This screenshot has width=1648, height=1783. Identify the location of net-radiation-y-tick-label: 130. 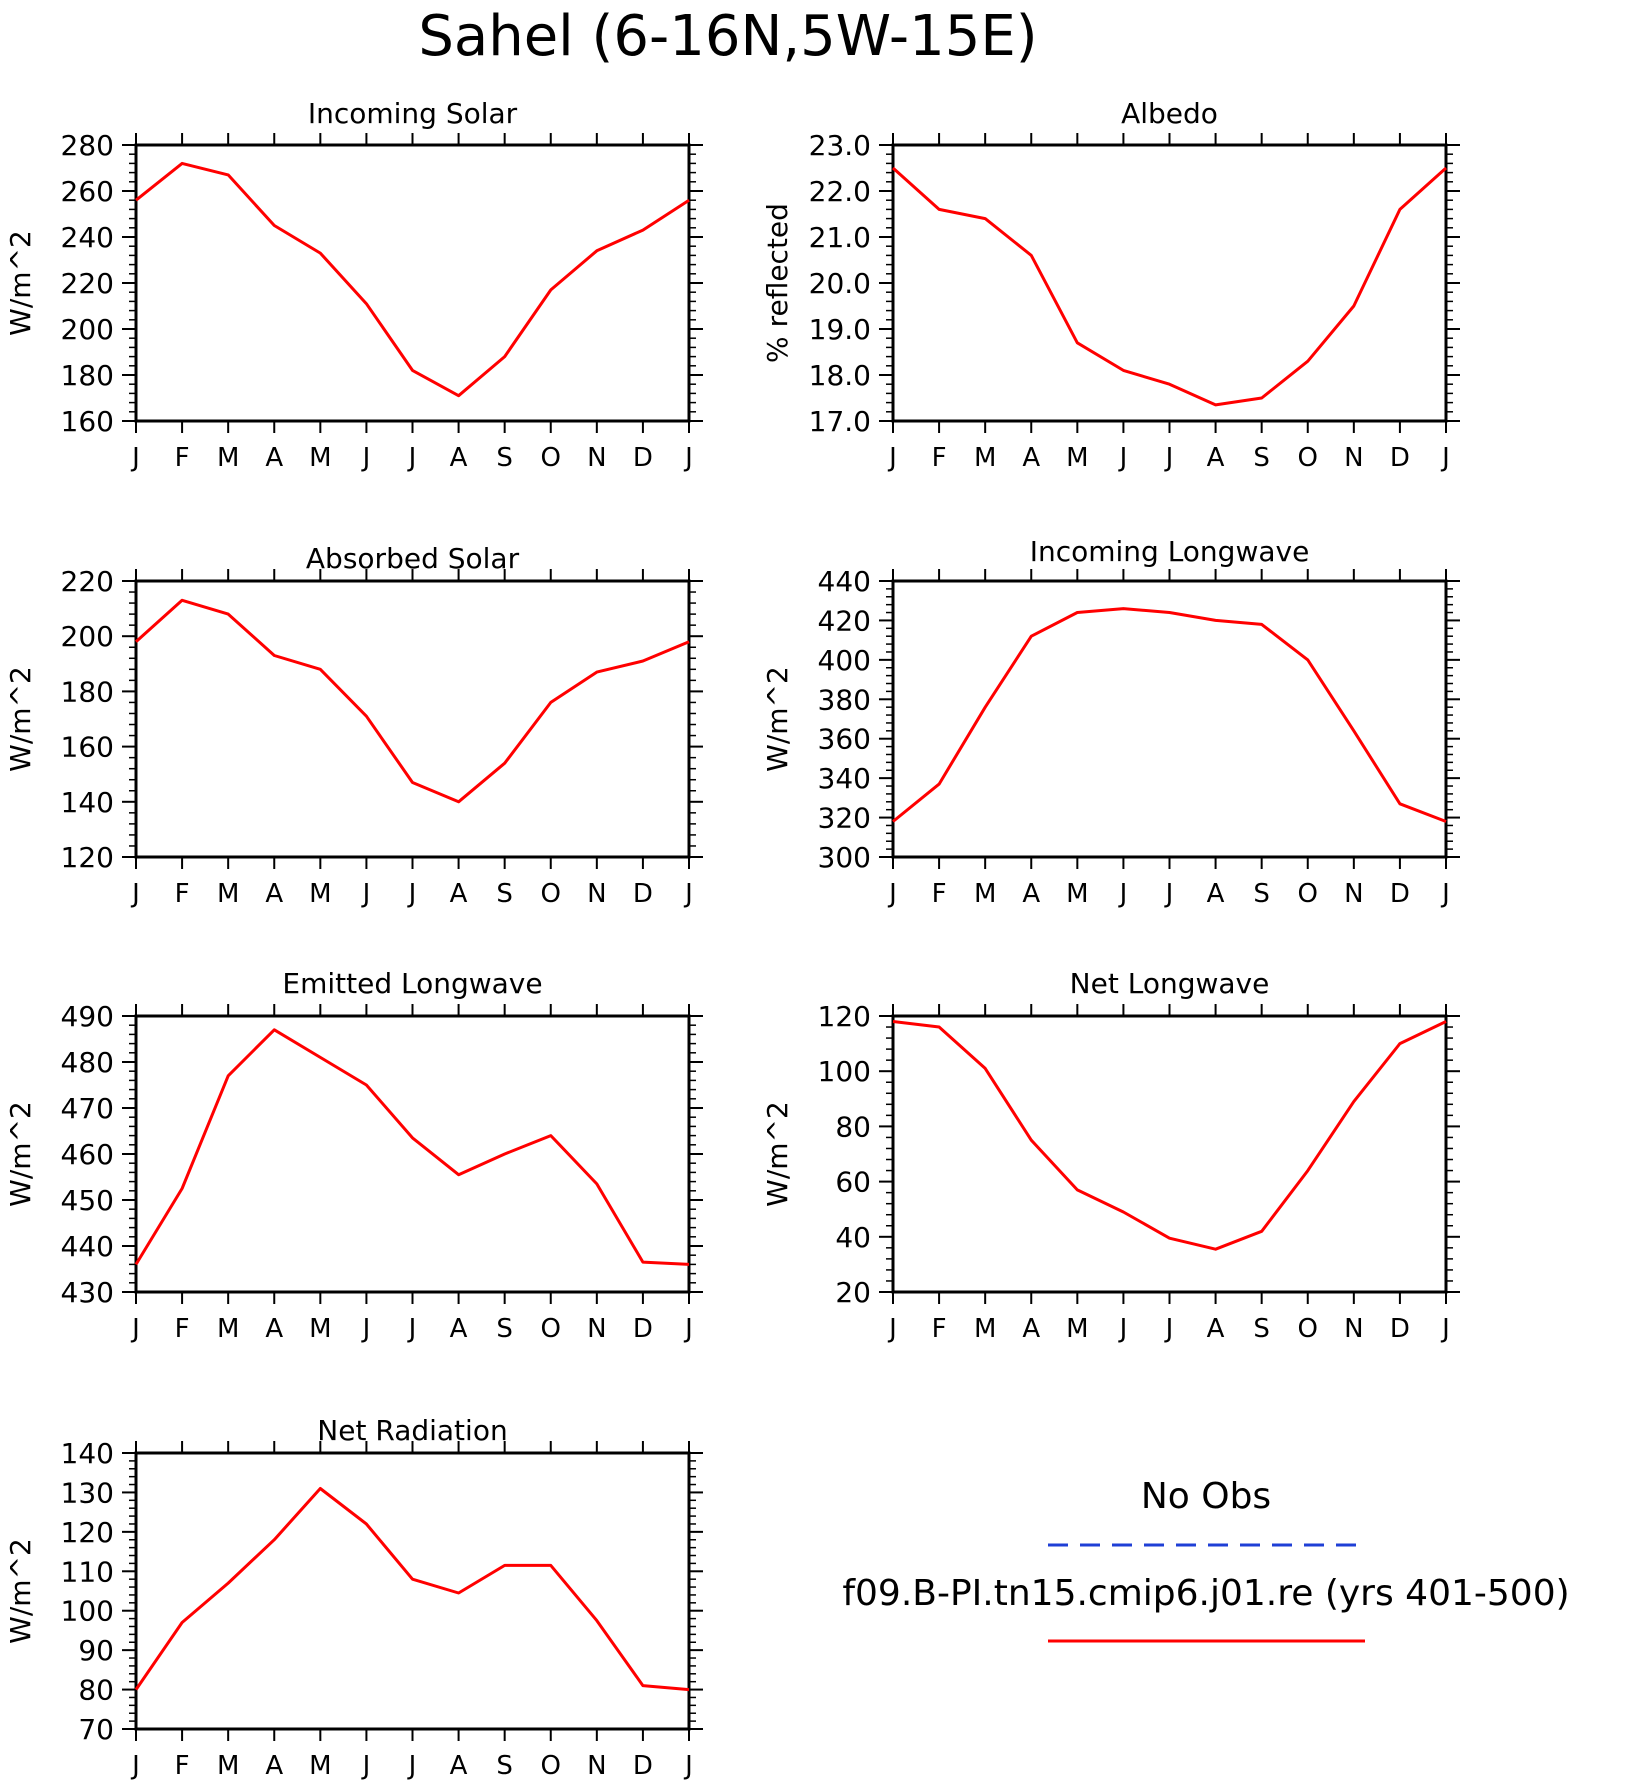
(87, 1492).